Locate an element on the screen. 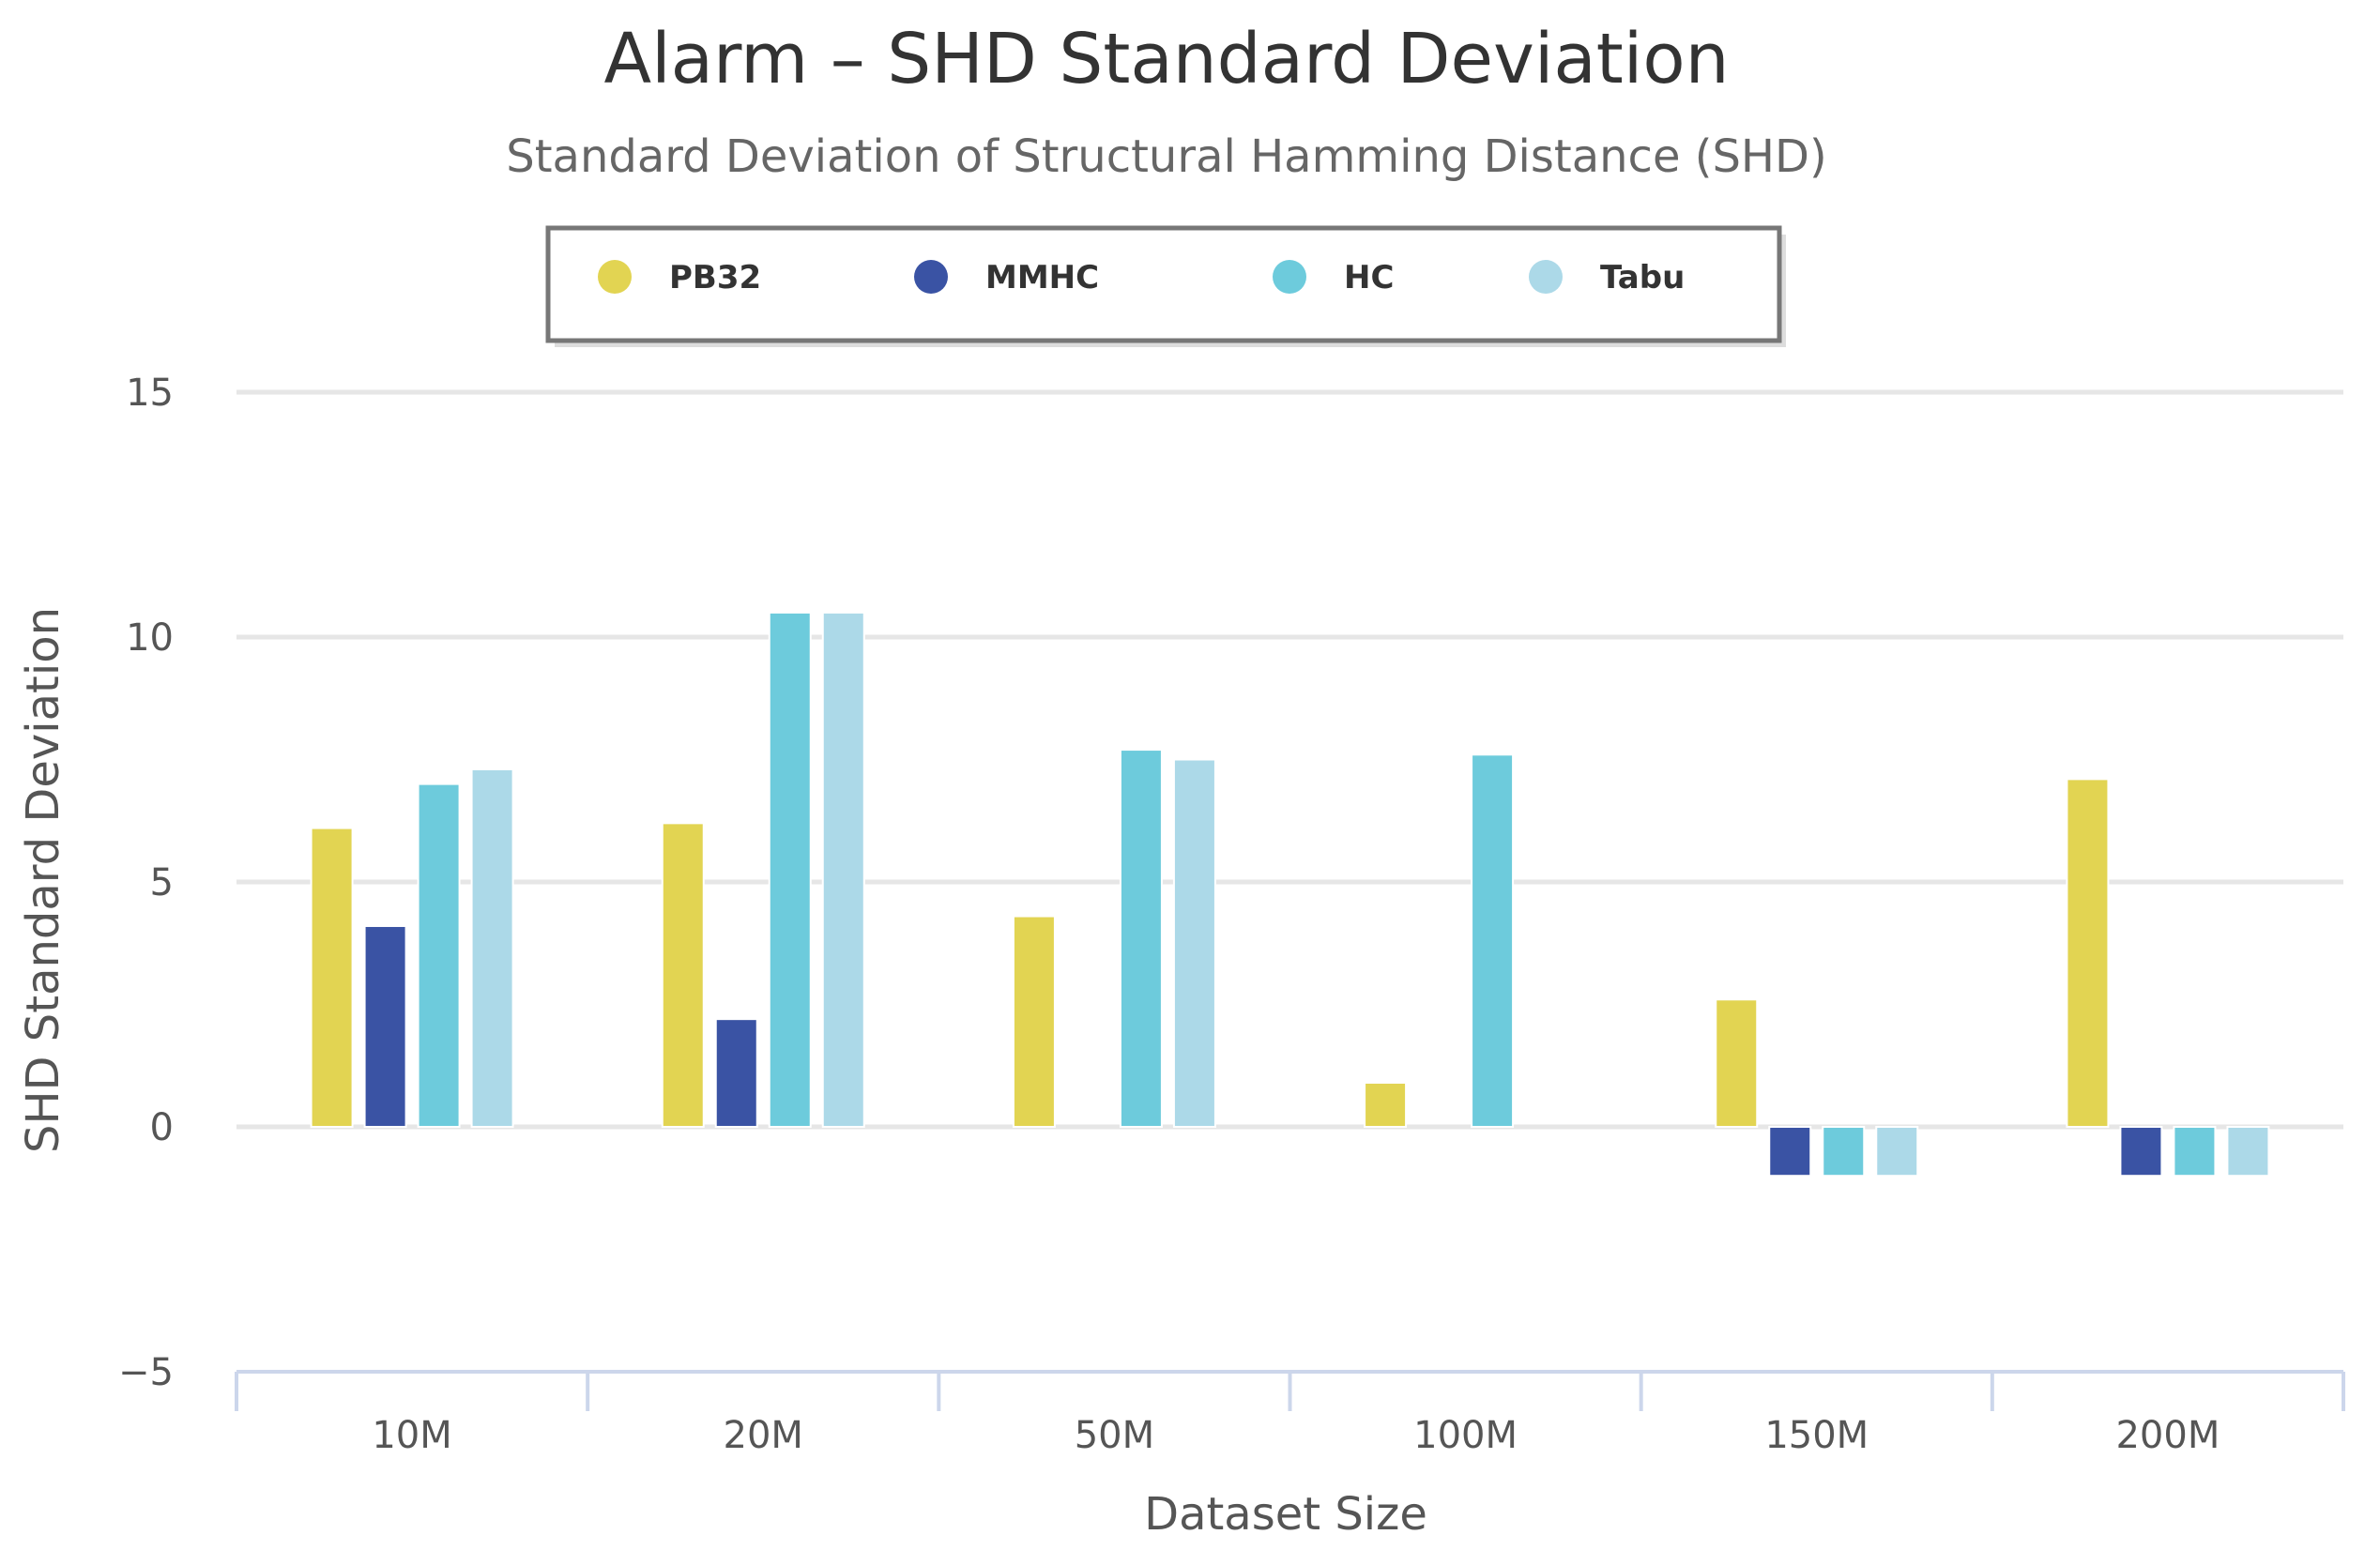 This screenshot has height=1550, width=2380. chart-title: Alarm – SHD Standard Deviation is located at coordinates (1166, 59).